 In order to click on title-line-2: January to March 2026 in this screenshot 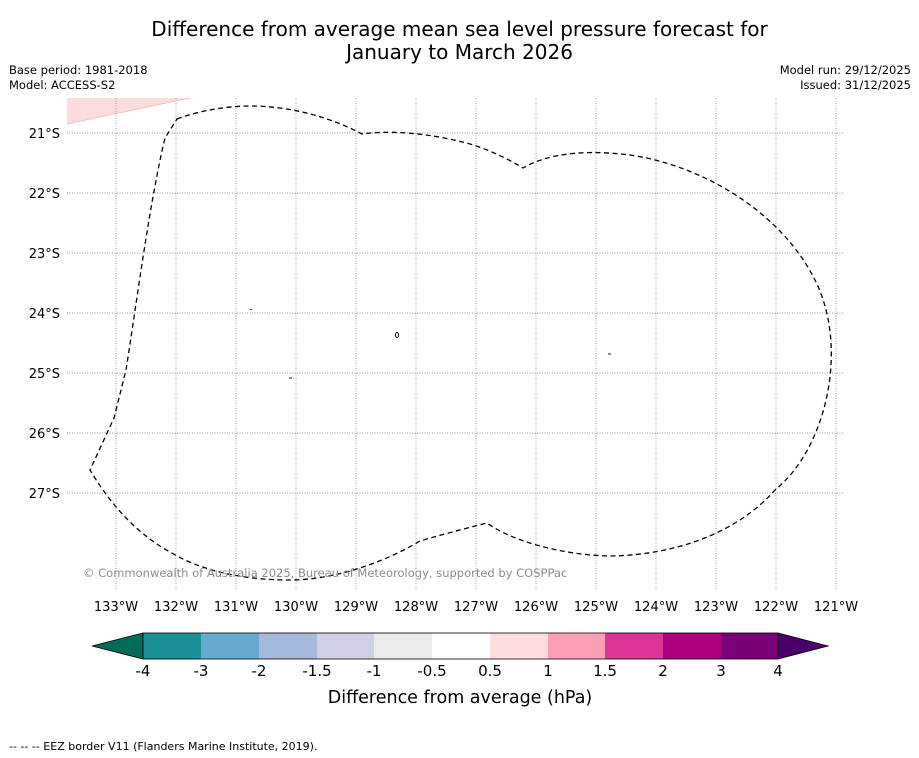, I will do `click(459, 52)`.